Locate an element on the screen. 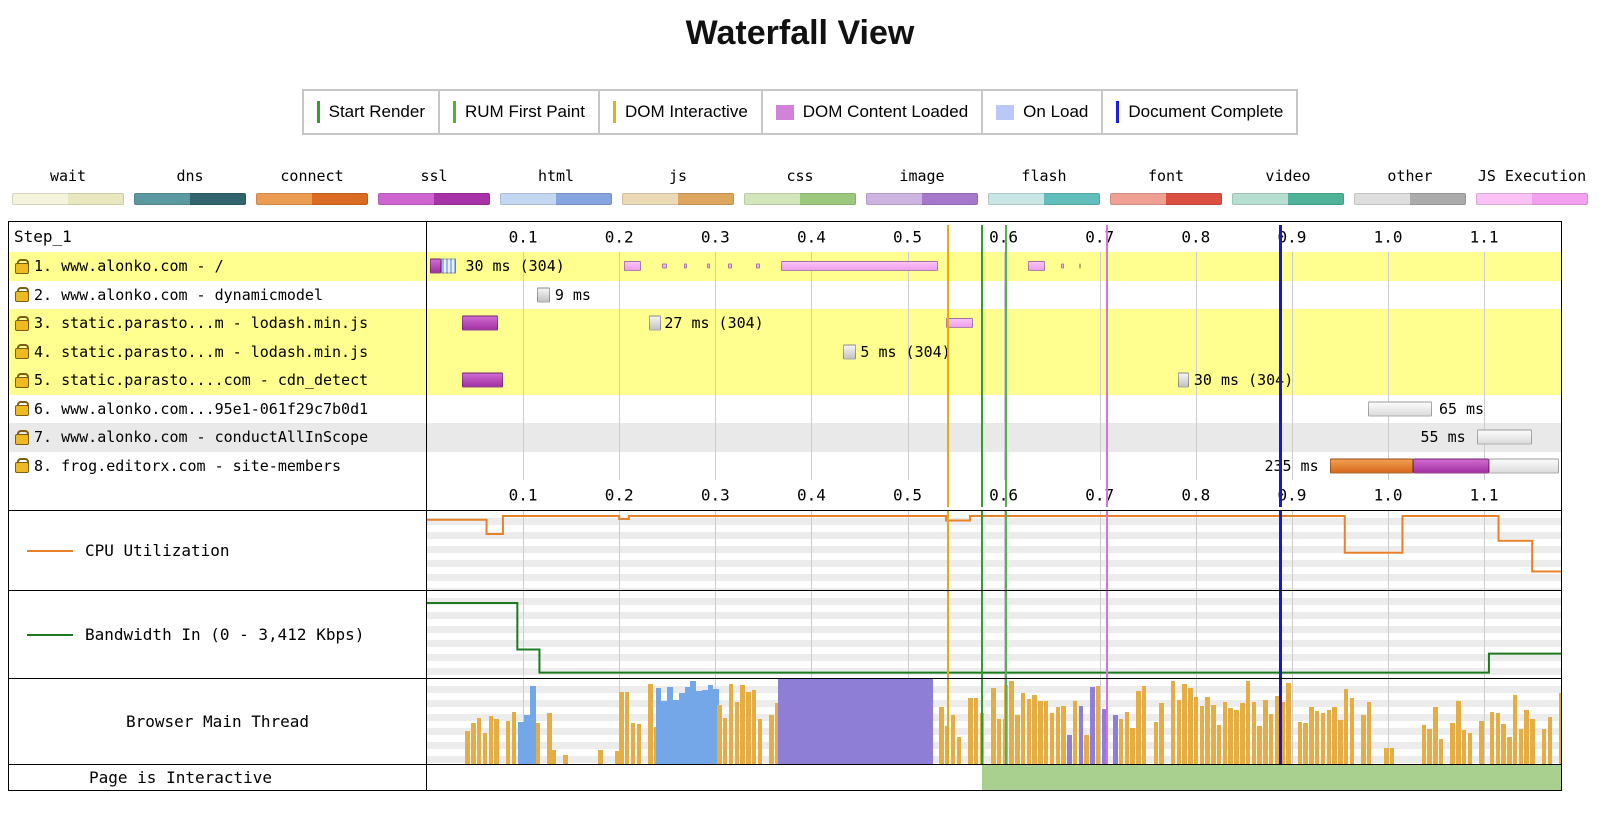 The width and height of the screenshot is (1600, 819). bandwidth-section-label-cell: Bandwidth In (0 - 3,412 Kbps) is located at coordinates (218, 634).